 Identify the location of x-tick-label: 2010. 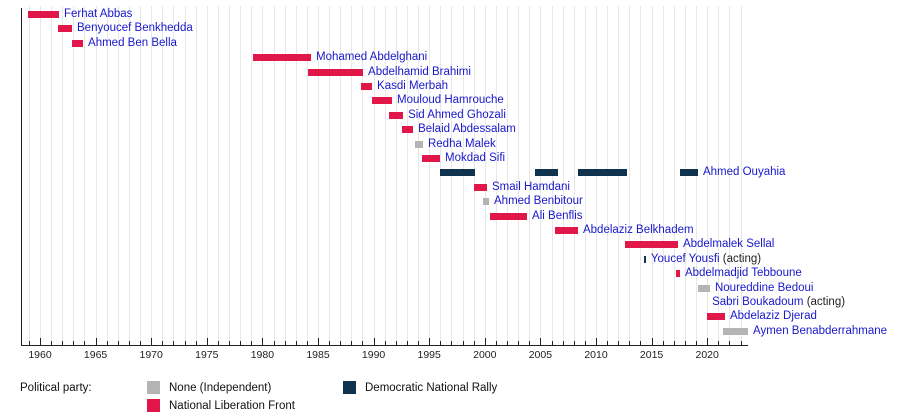
(596, 354).